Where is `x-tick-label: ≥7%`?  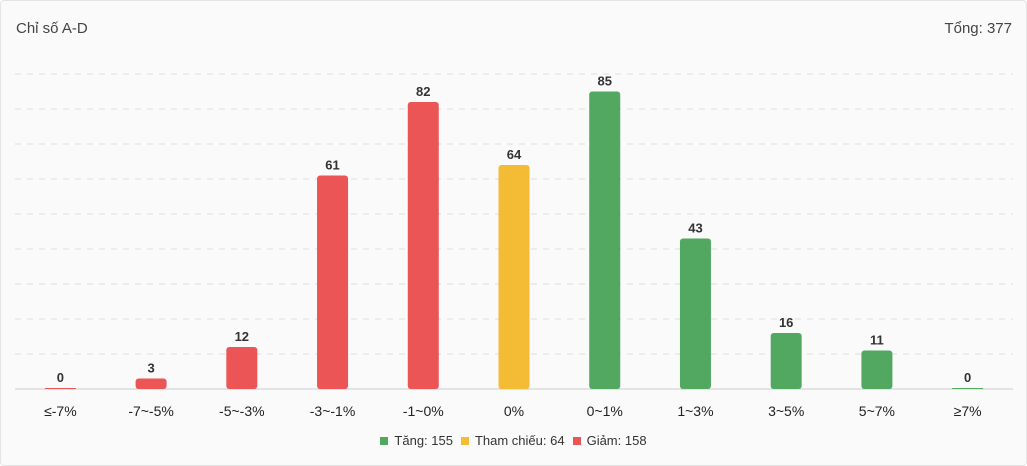
x-tick-label: ≥7% is located at coordinates (968, 411).